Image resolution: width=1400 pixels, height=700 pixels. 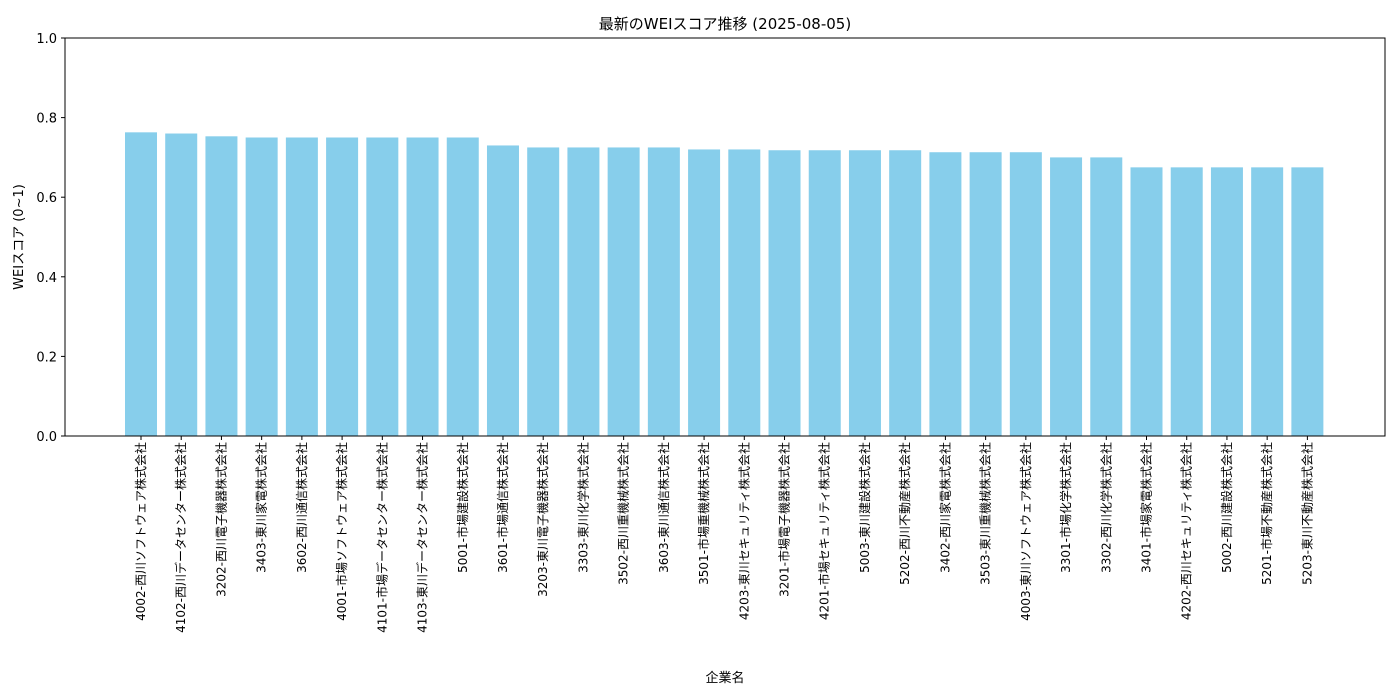 I want to click on x-tick-label: 4101-市場データセンター株式会社, so click(x=381, y=537).